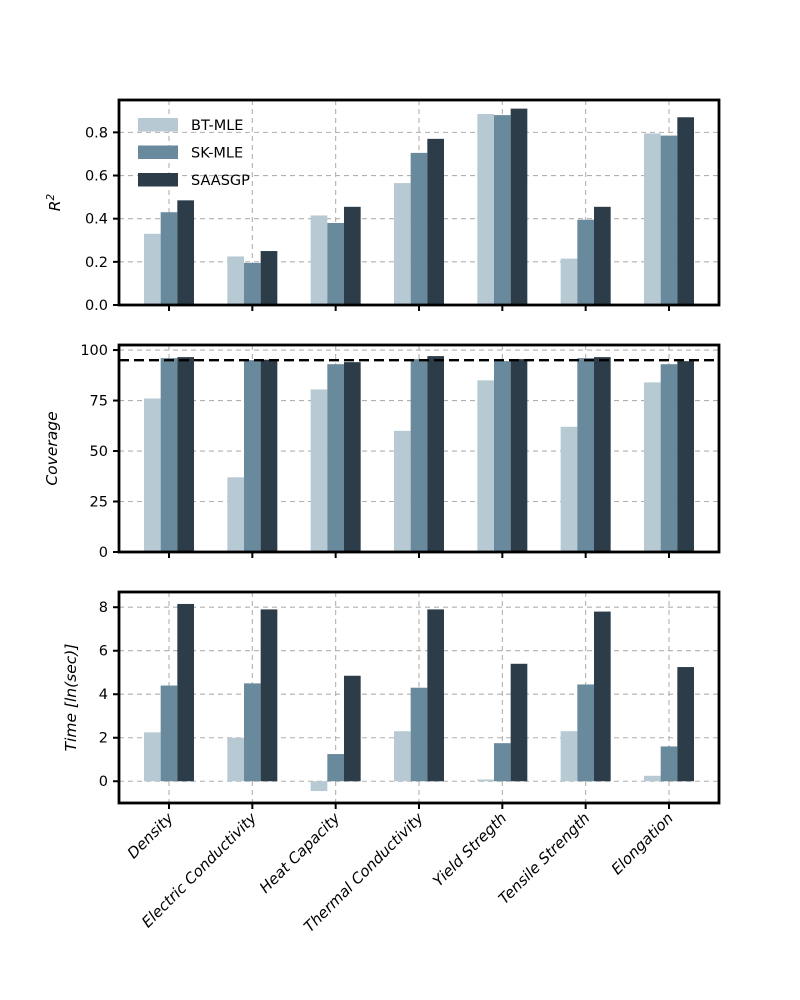 The width and height of the screenshot is (800, 1000). Describe the element at coordinates (103, 652) in the screenshot. I see `y-tick-label: 6` at that location.